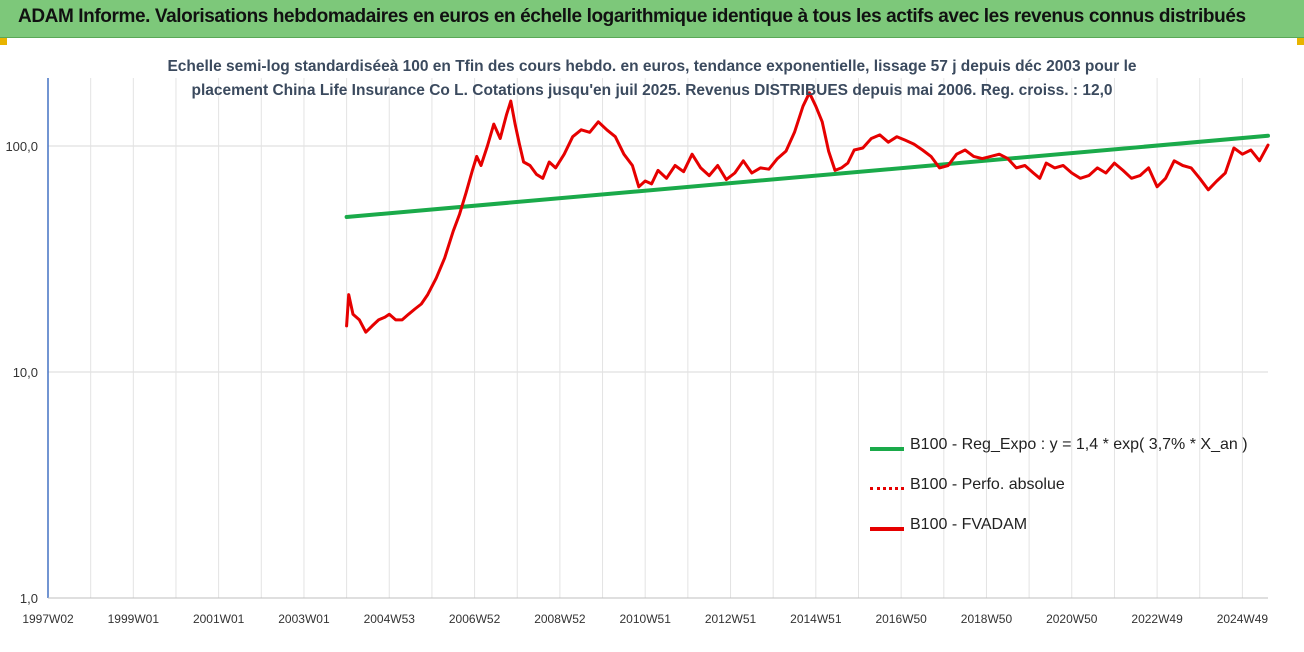 The width and height of the screenshot is (1304, 652). I want to click on x-tick-label: 2008W52, so click(560, 619).